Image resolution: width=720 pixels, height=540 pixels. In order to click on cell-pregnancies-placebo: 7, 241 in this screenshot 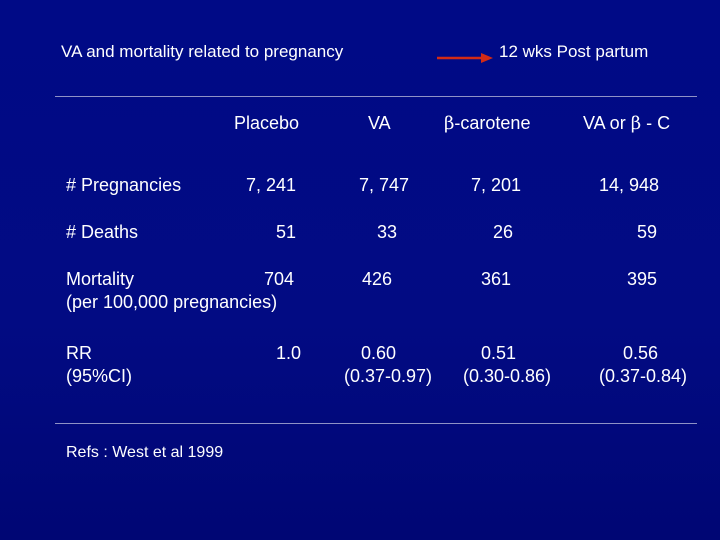, I will do `click(271, 185)`.